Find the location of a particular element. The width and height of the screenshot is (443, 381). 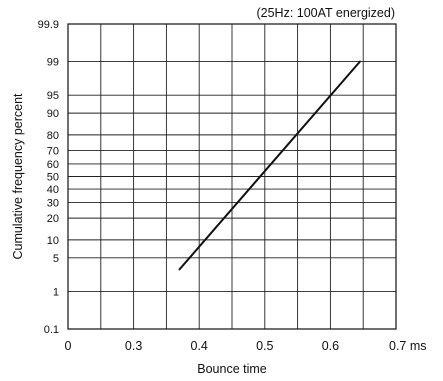

y-tick-label: 60 is located at coordinates (53, 165).